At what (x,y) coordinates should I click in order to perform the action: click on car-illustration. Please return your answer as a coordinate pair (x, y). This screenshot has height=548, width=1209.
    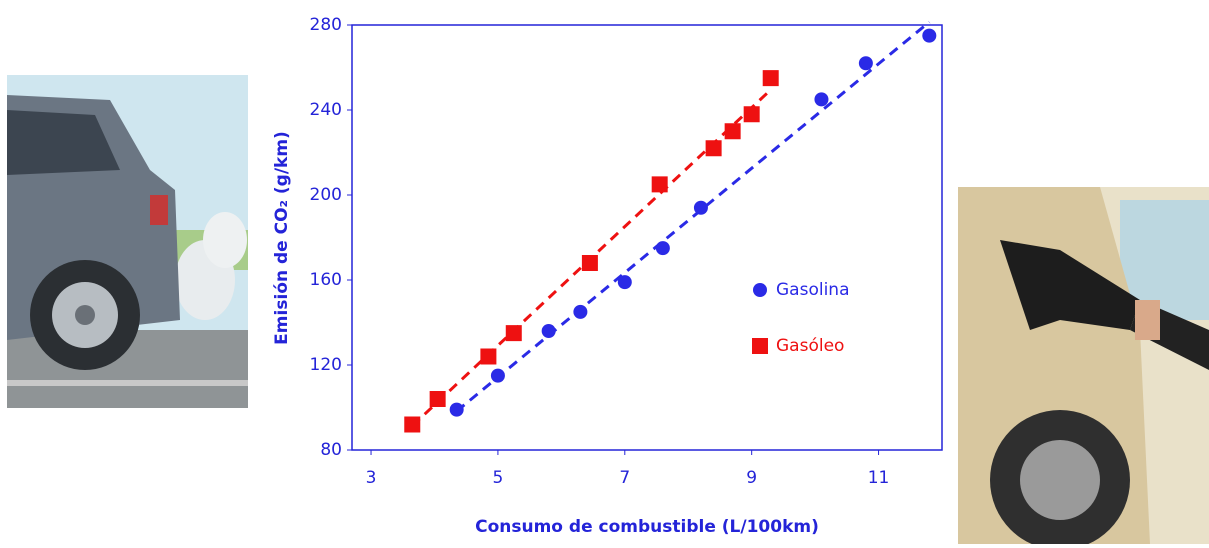
    Looking at the image, I should click on (127, 241).